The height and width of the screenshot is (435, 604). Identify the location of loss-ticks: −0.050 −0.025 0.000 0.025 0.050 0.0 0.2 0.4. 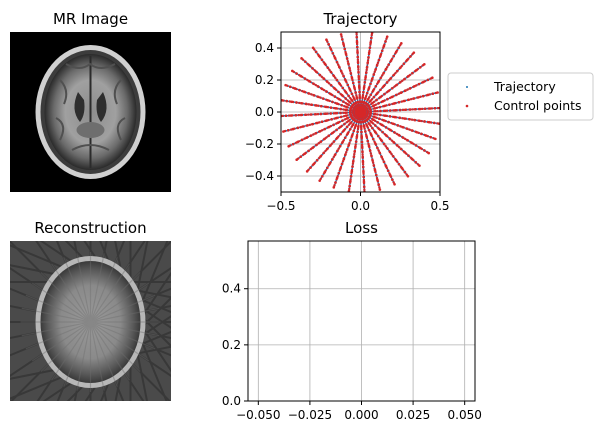
(352, 352).